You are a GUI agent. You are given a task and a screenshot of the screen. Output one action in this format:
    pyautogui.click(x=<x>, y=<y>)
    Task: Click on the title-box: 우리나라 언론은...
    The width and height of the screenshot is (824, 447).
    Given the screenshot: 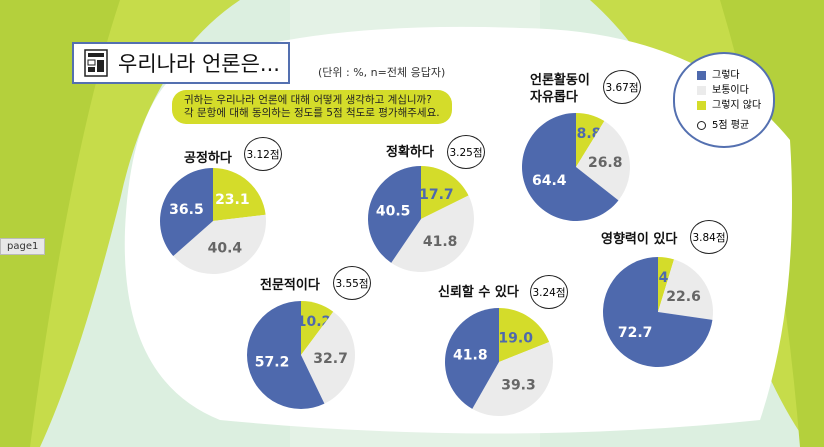 What is the action you would take?
    pyautogui.click(x=181, y=63)
    